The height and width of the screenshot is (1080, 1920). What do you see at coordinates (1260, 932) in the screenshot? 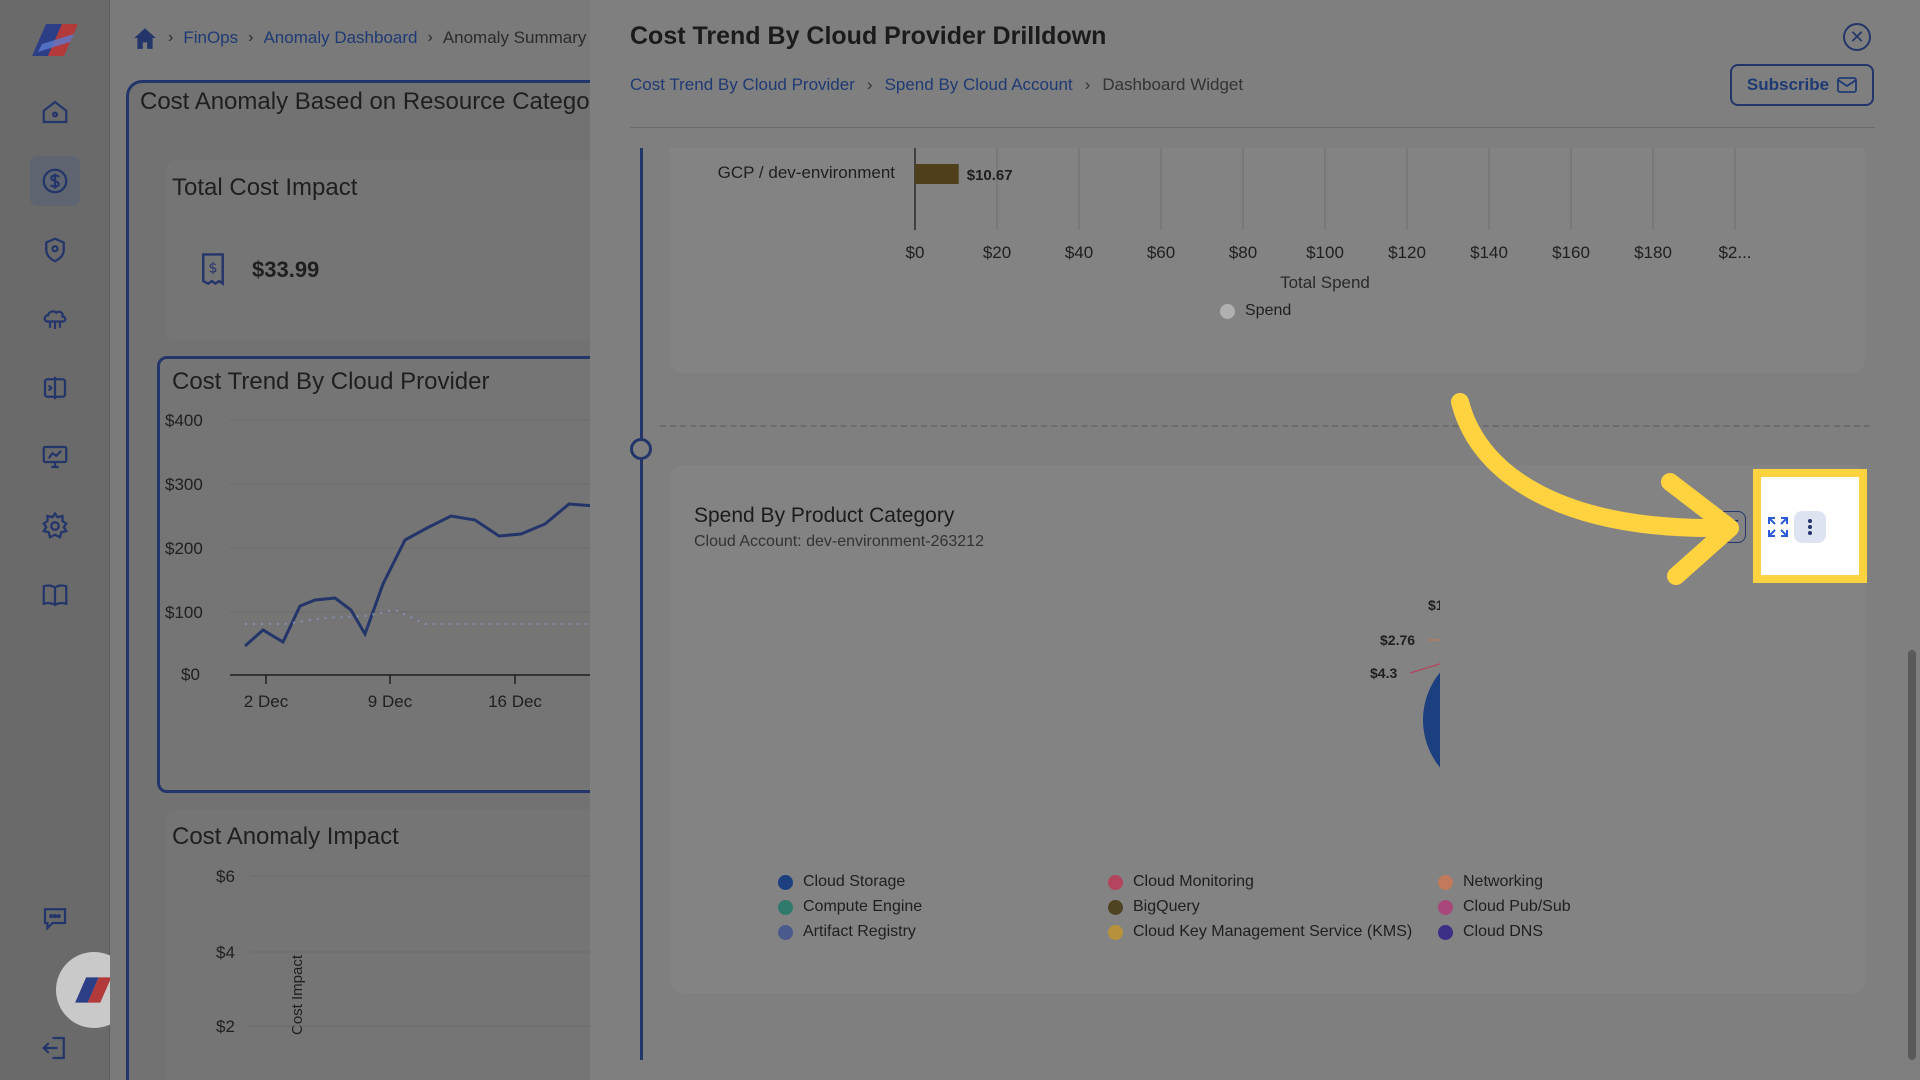
I see `legend-item: Cloud Key Management Service (KMS)` at bounding box center [1260, 932].